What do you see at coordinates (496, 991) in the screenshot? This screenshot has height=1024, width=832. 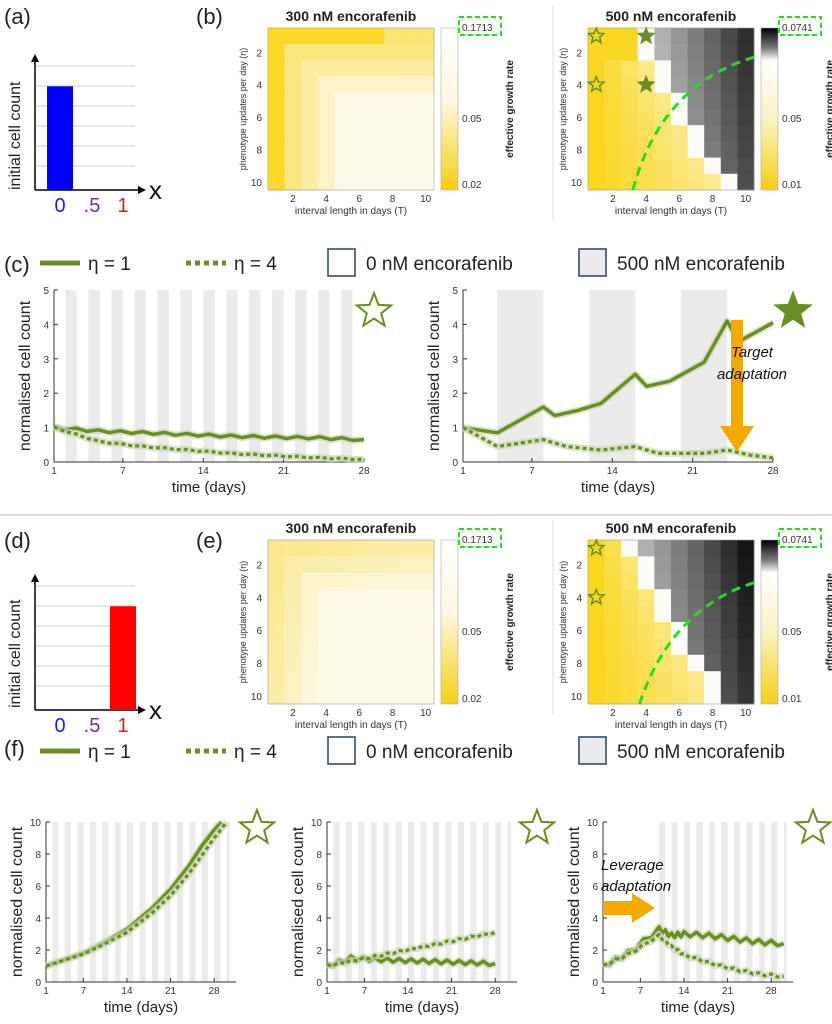 I see `x-tick-label: 28` at bounding box center [496, 991].